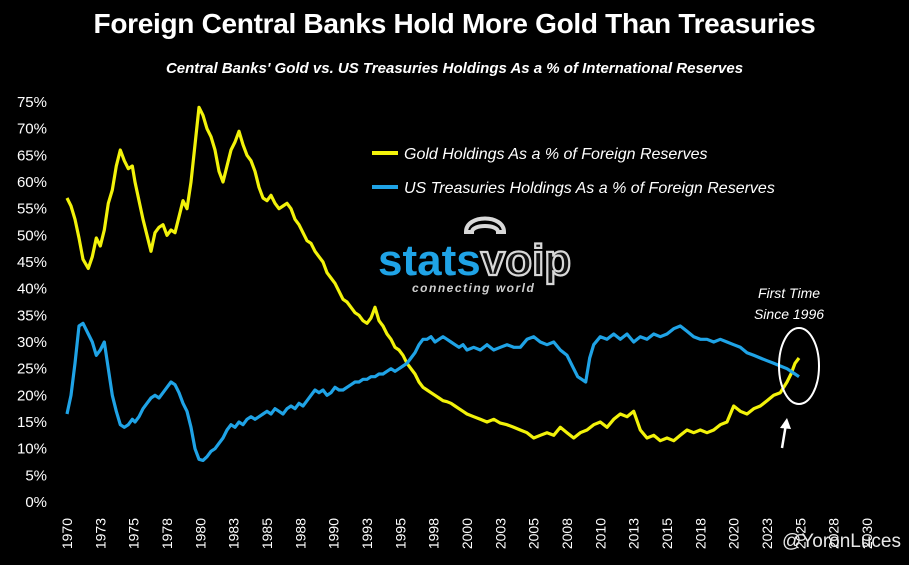  Describe the element at coordinates (32, 209) in the screenshot. I see `y-tick-label: 55%` at that location.